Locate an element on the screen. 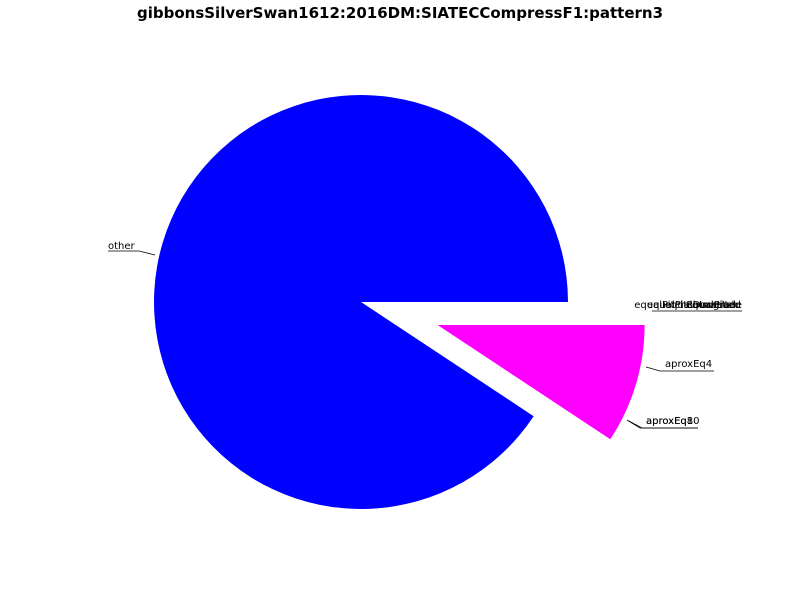  slice-label-equalpitchinverted: equalPitchInverted is located at coordinates (694, 305).